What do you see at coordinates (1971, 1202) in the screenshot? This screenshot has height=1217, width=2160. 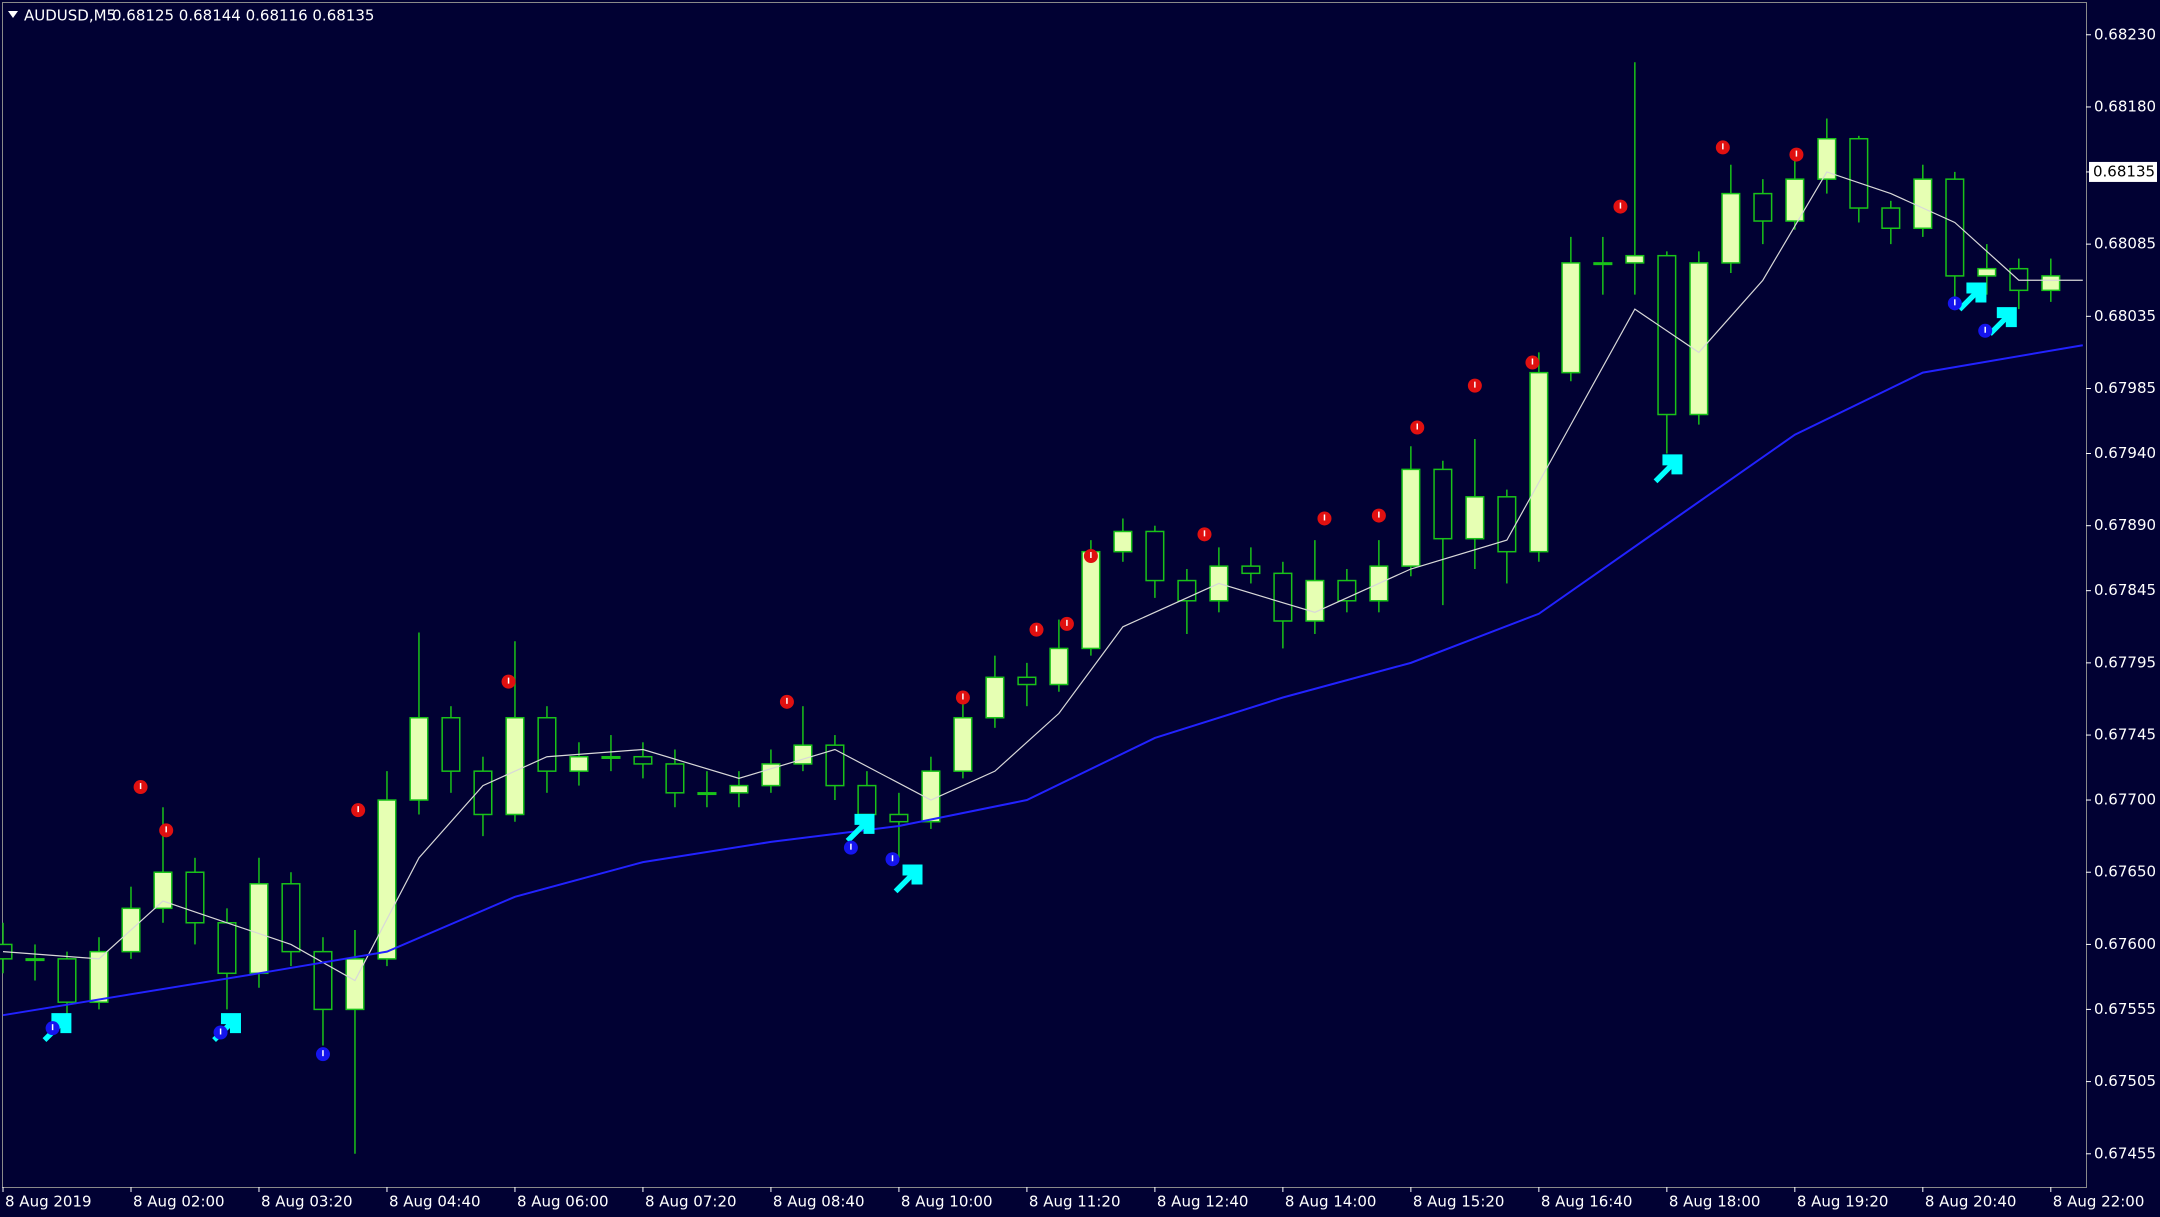 I see `x-tick-label: 8 Aug 20:40` at bounding box center [1971, 1202].